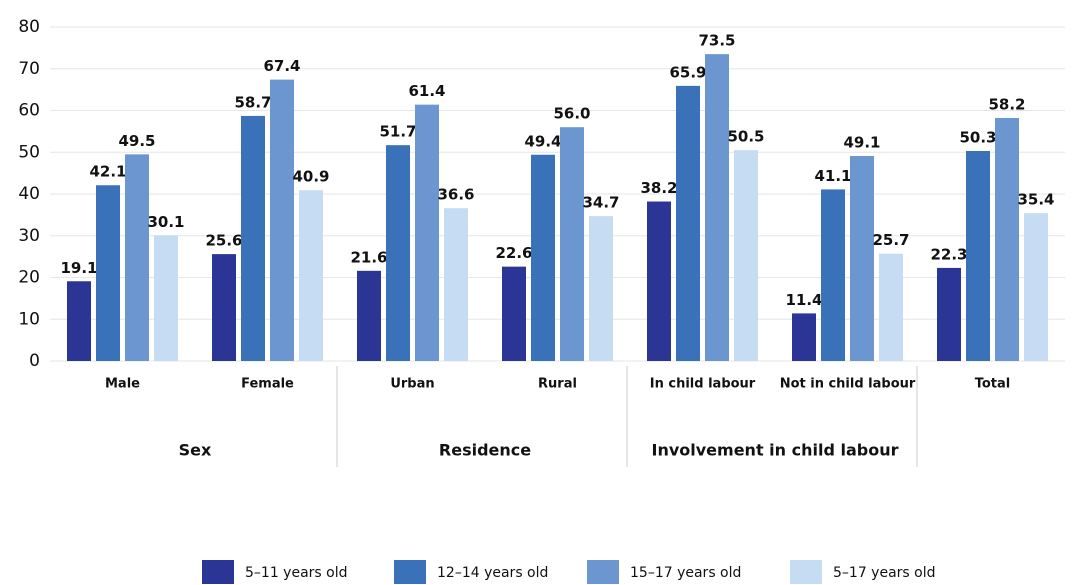 This screenshot has width=1073, height=585. Describe the element at coordinates (34, 361) in the screenshot. I see `y-tick-label: 0` at that location.